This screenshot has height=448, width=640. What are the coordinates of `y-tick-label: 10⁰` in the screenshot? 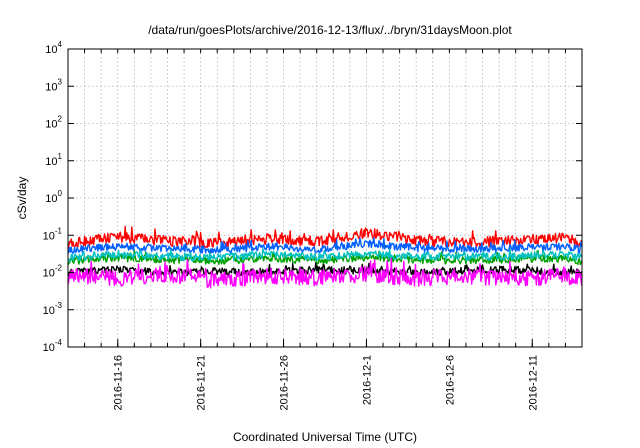 It's located at (53, 197).